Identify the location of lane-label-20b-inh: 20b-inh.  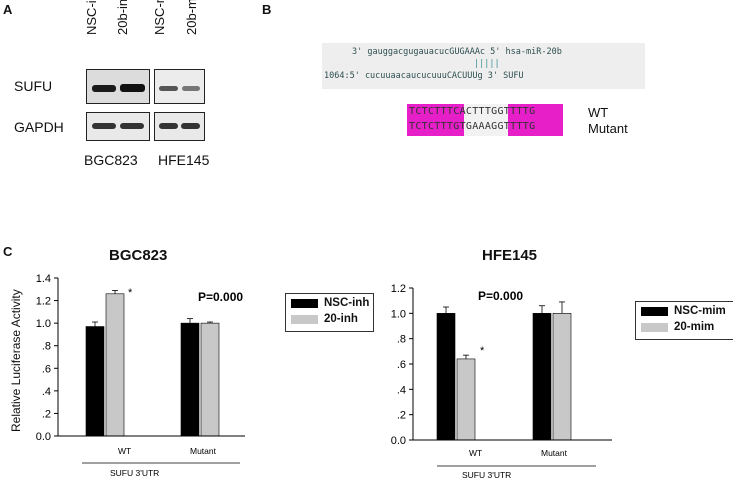
(122, 17).